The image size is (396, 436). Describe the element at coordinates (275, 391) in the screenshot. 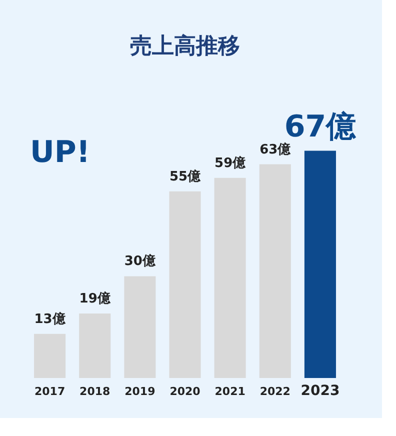

I see `x-tick-label: 2022` at that location.